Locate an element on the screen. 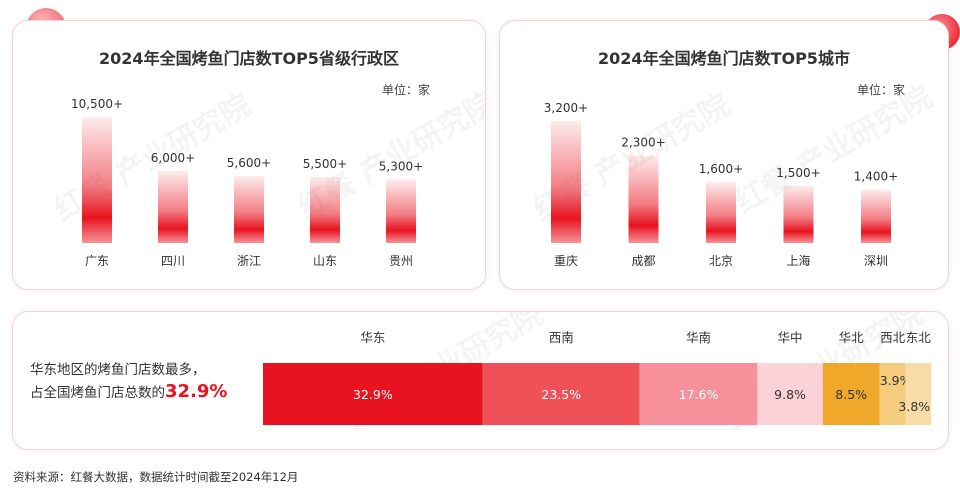 The width and height of the screenshot is (960, 493). region-summary: 华东地区的烤鱼门店数最多， 占全国烤鱼门店总数的32.9% is located at coordinates (145, 381).